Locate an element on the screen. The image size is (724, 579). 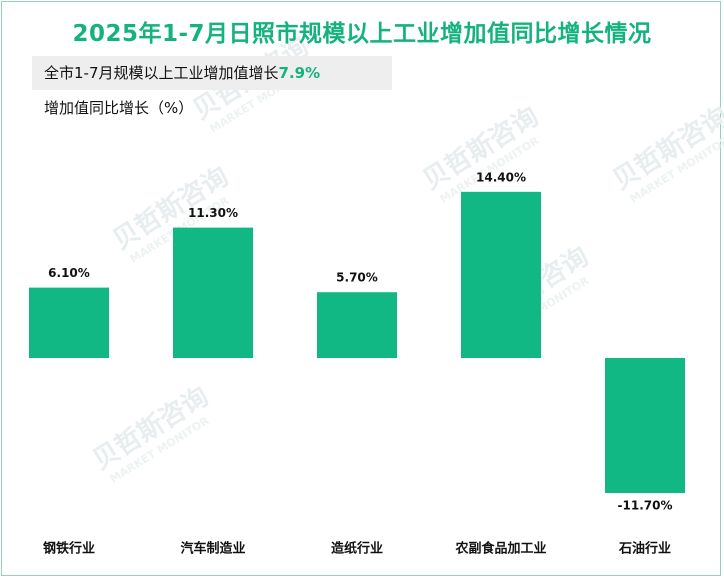
category-label-layer: 钢铁行业 汽车制造业 造纸行业 农副食品加工业 石油行业 is located at coordinates (357, 549).